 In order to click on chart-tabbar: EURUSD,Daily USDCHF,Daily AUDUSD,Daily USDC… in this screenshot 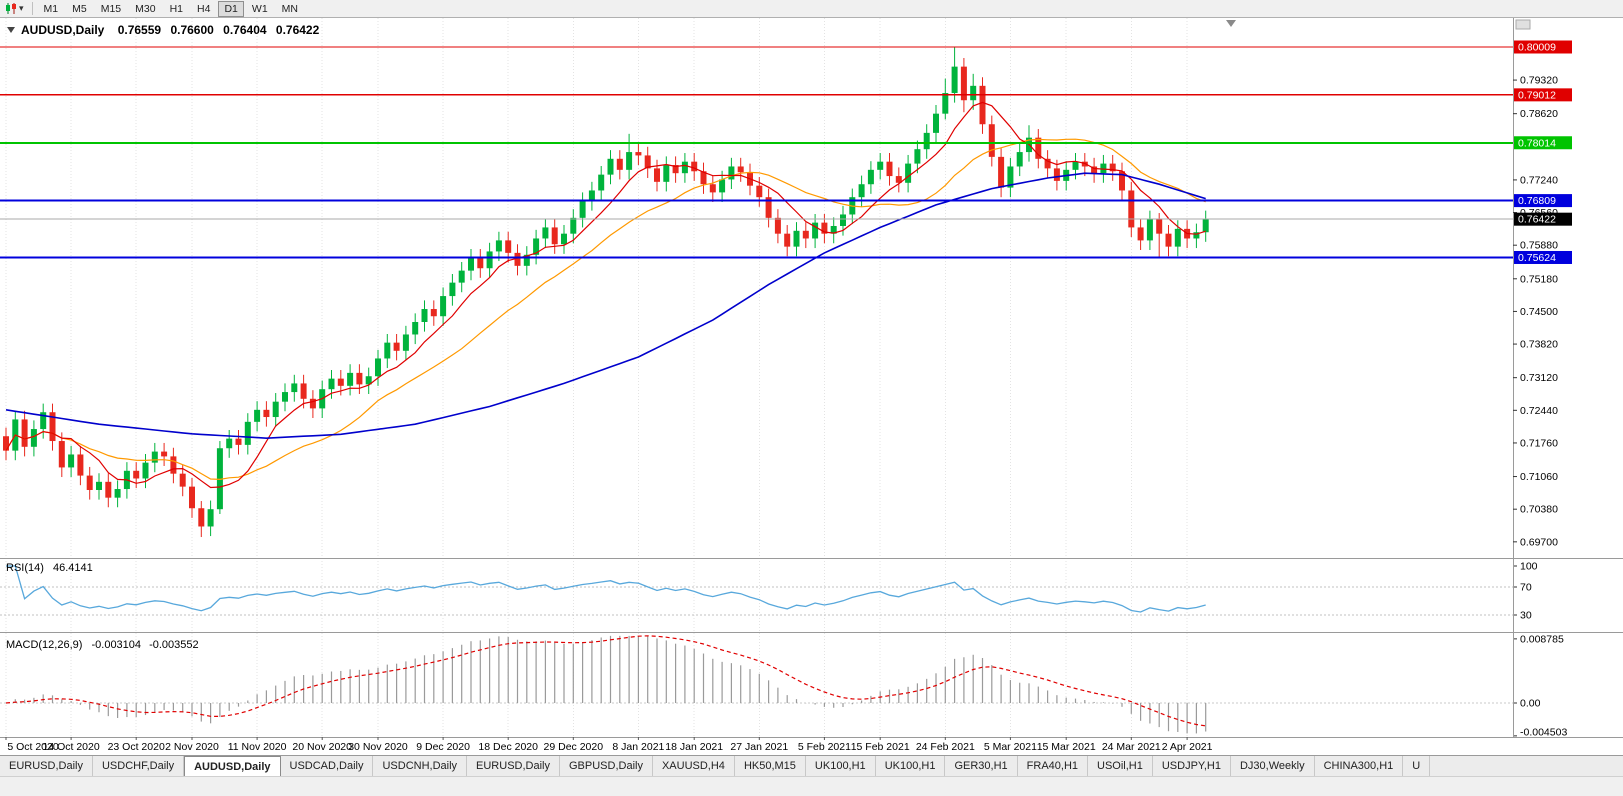, I will do `click(811, 765)`.